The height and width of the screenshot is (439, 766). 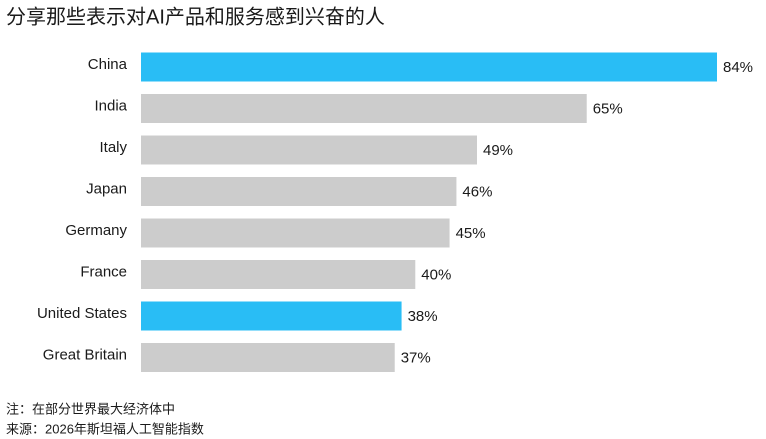 I want to click on category-label: United States, so click(x=82, y=313).